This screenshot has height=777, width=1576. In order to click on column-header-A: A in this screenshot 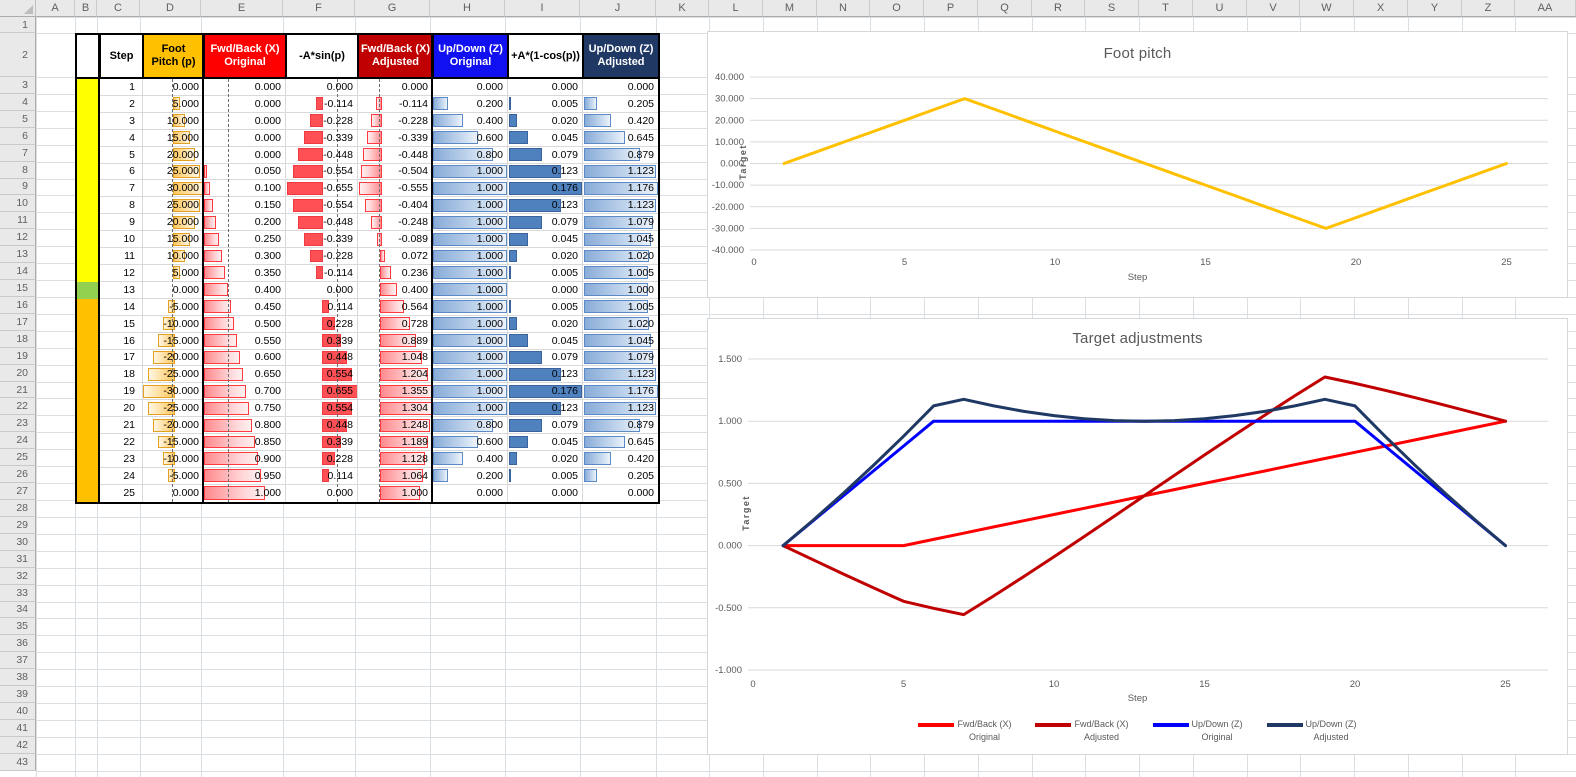, I will do `click(55, 8)`.